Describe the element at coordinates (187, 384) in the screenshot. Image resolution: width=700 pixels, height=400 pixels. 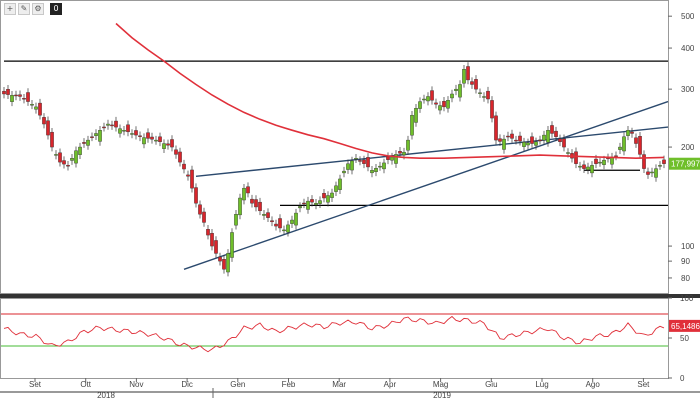
I see `x-month-label: Dic` at that location.